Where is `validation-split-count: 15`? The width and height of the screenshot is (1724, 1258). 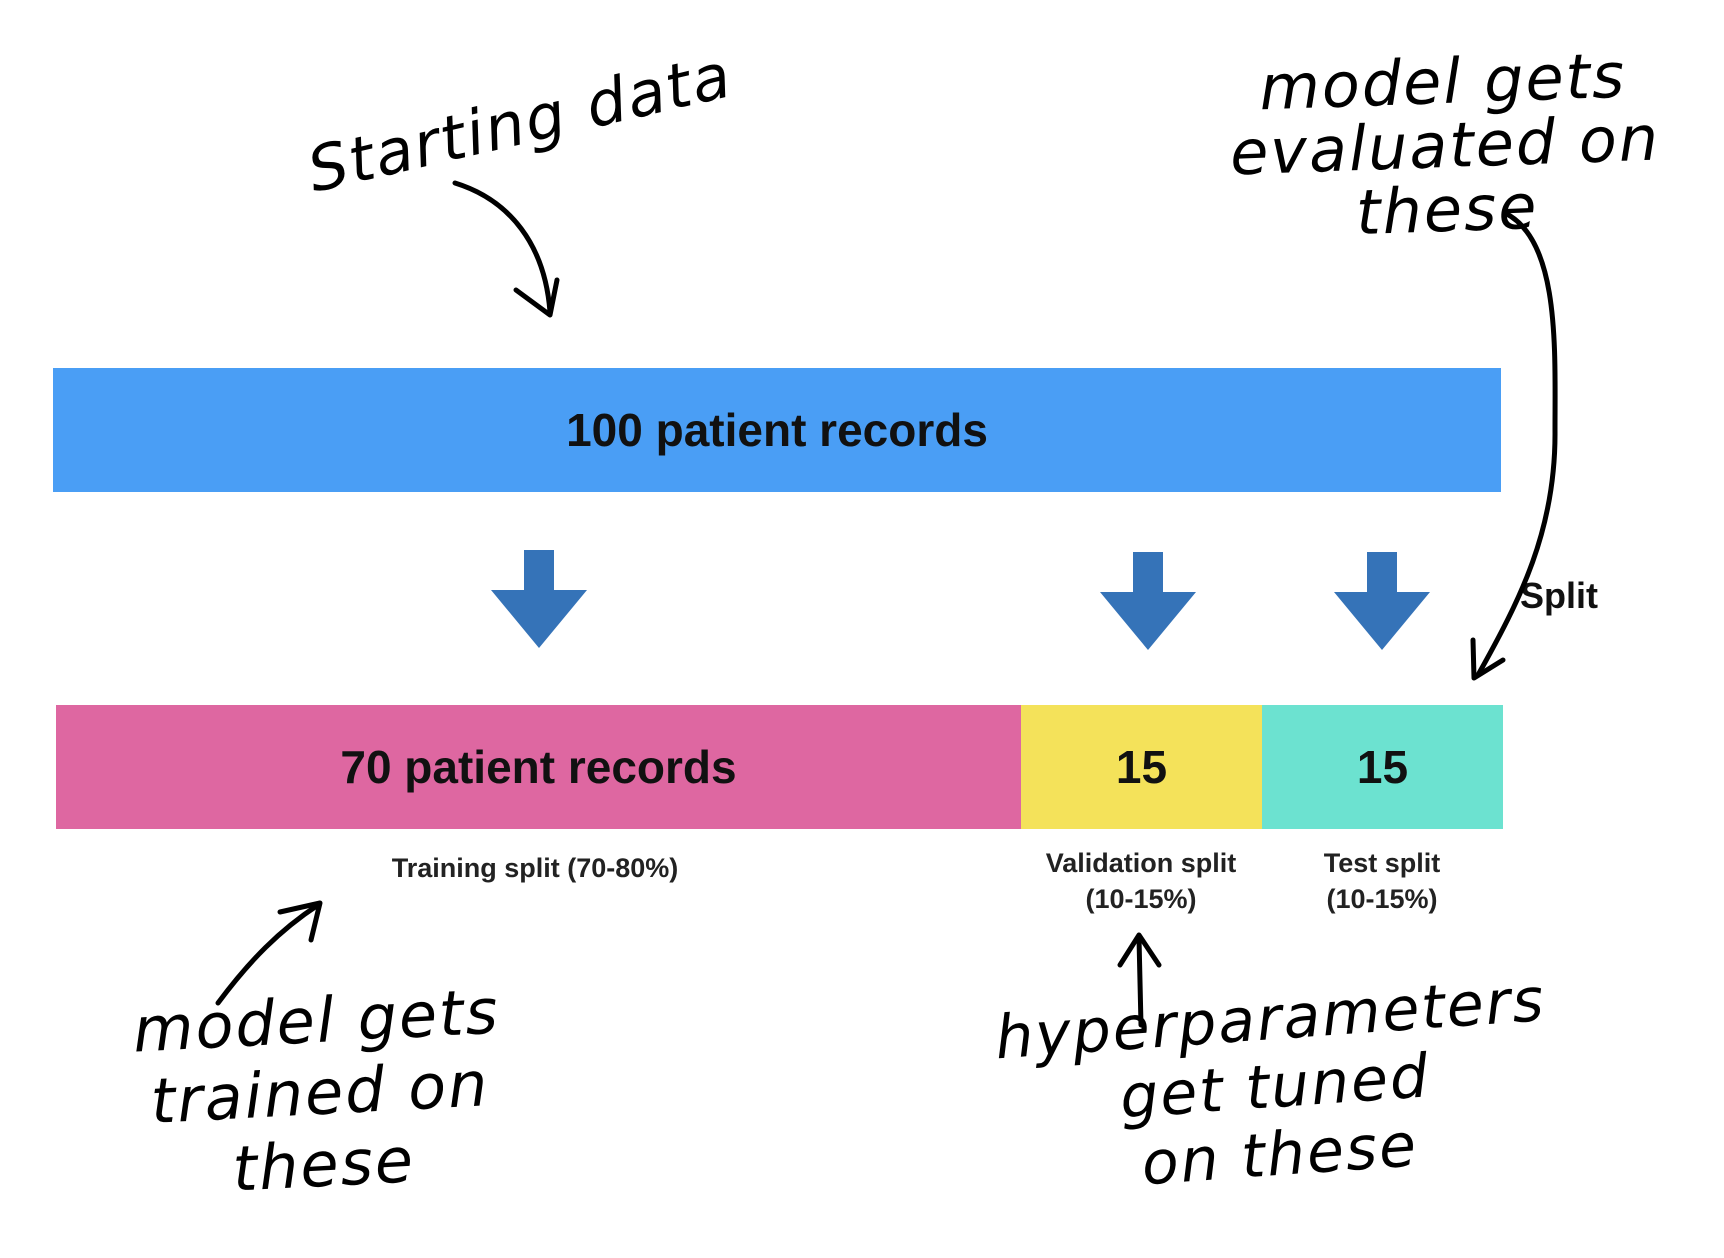
validation-split-count: 15 is located at coordinates (1141, 767).